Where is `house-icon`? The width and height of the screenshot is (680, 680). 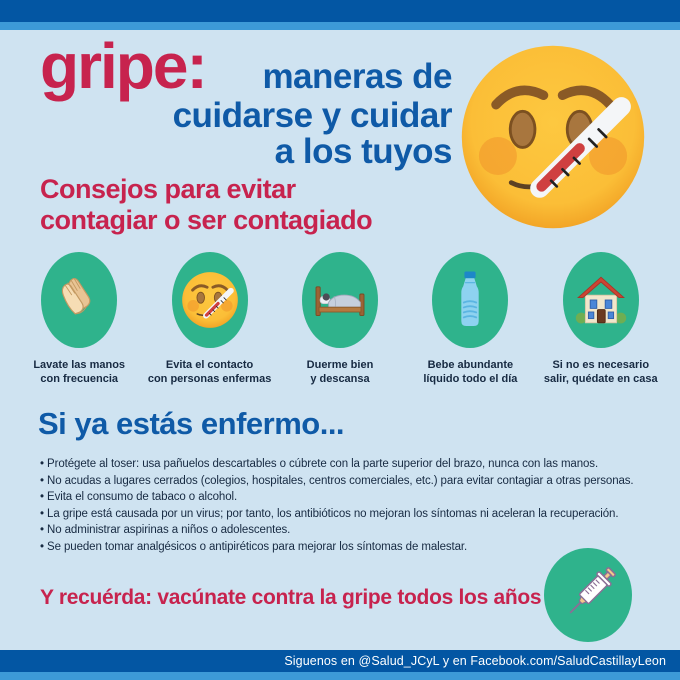 house-icon is located at coordinates (601, 300).